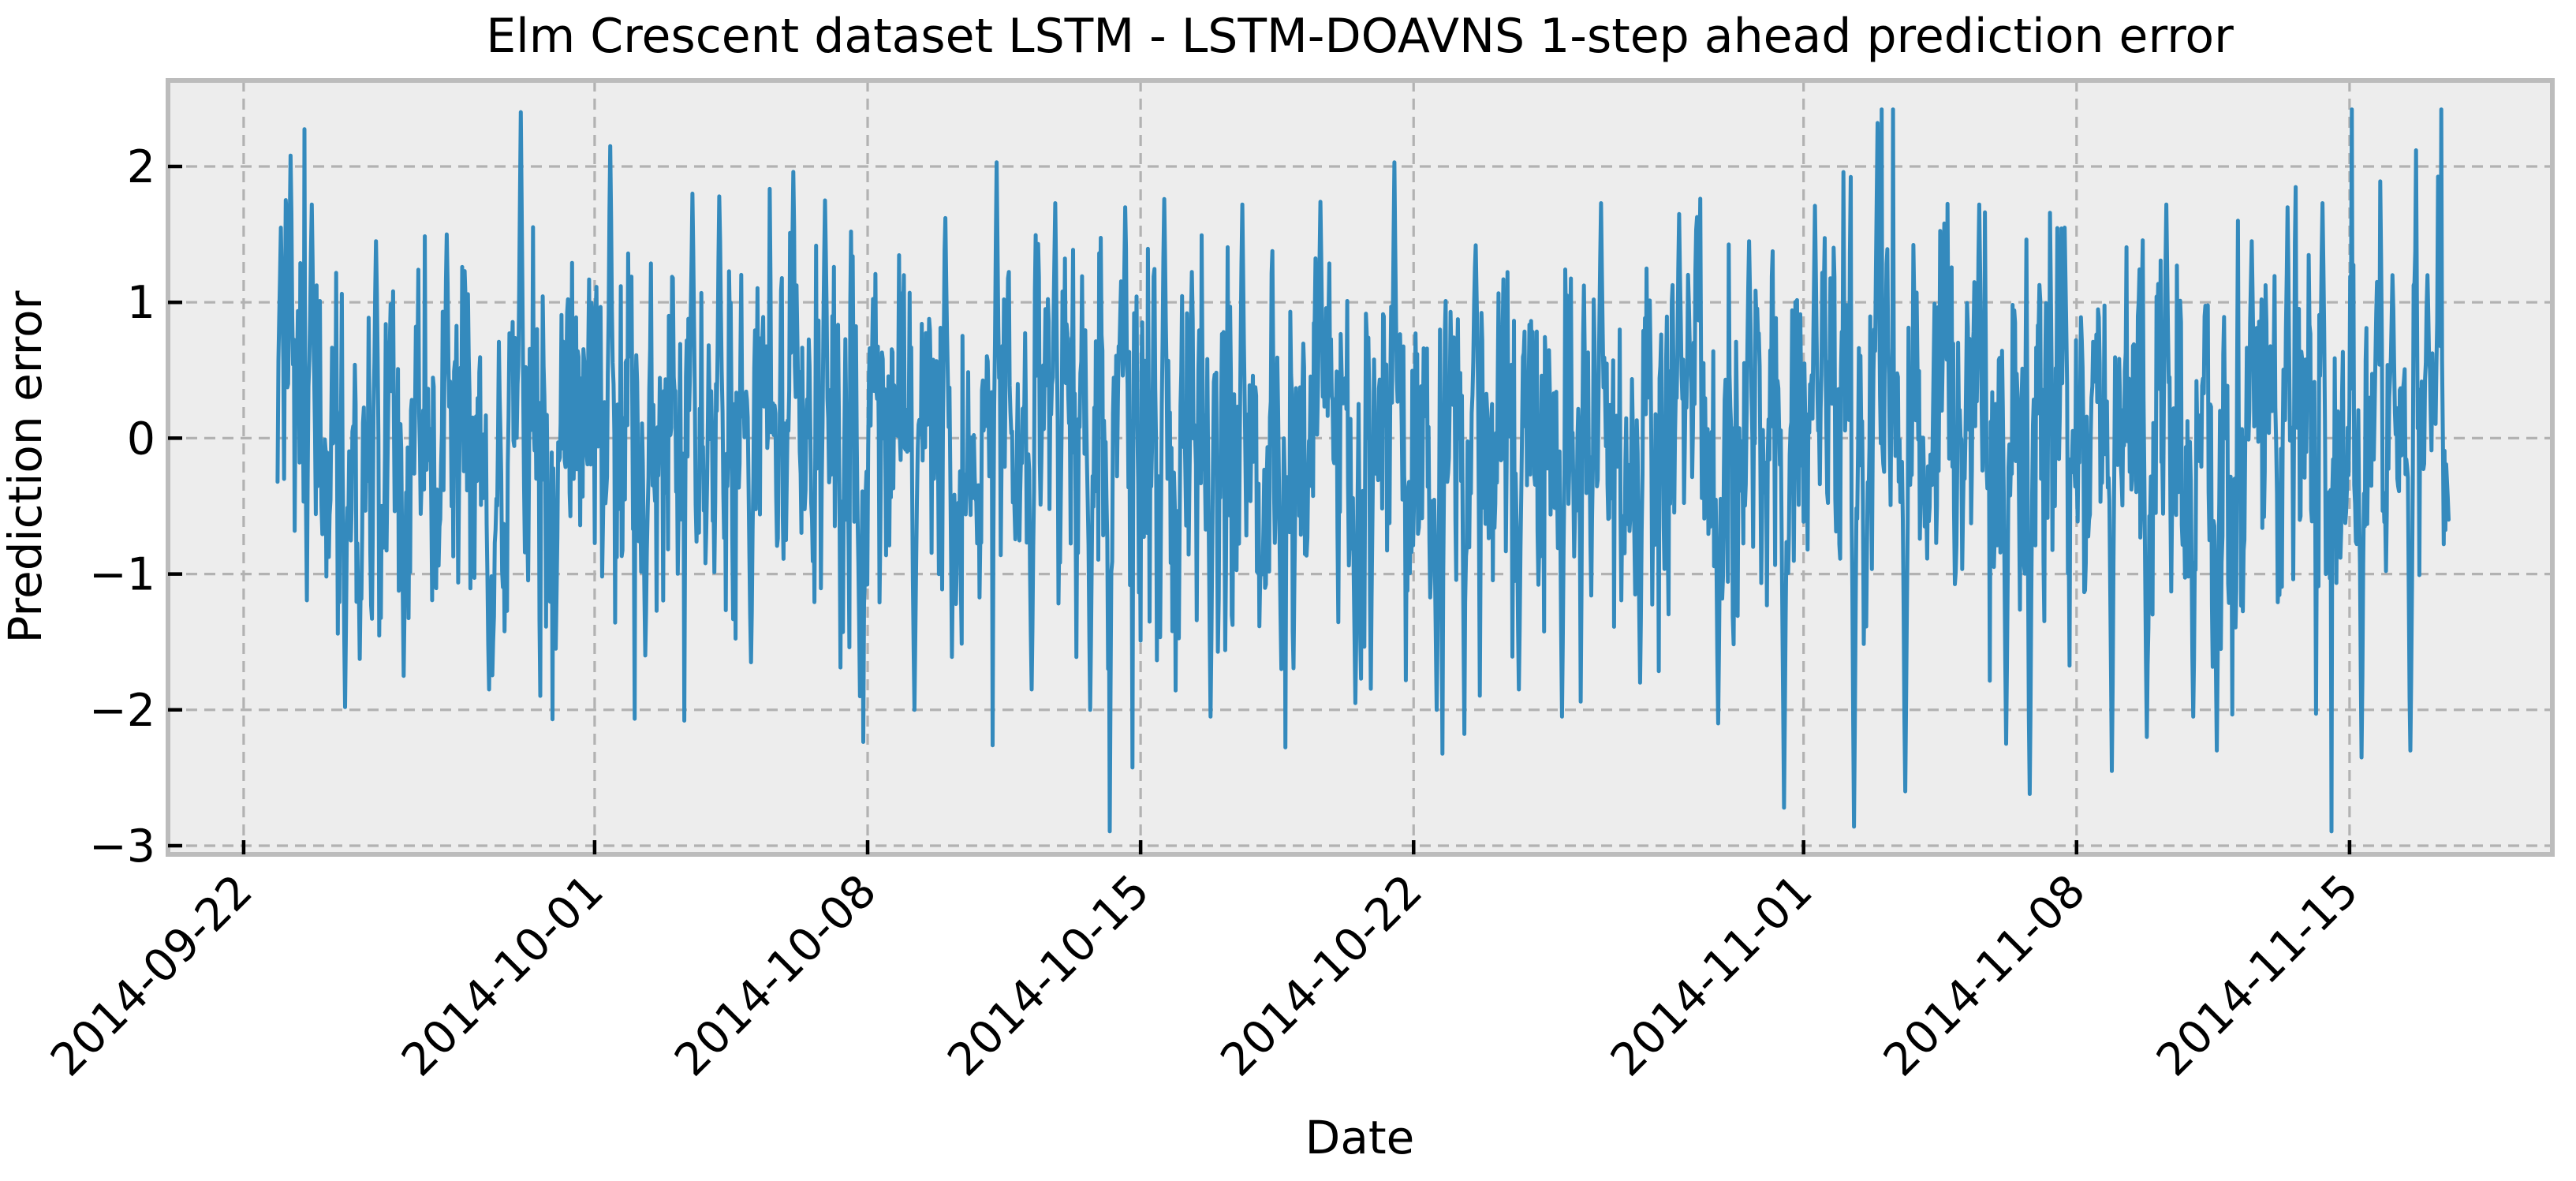 This screenshot has height=1181, width=2576. Describe the element at coordinates (1048, 975) in the screenshot. I see `x-tick-label: 2014-10-15` at that location.